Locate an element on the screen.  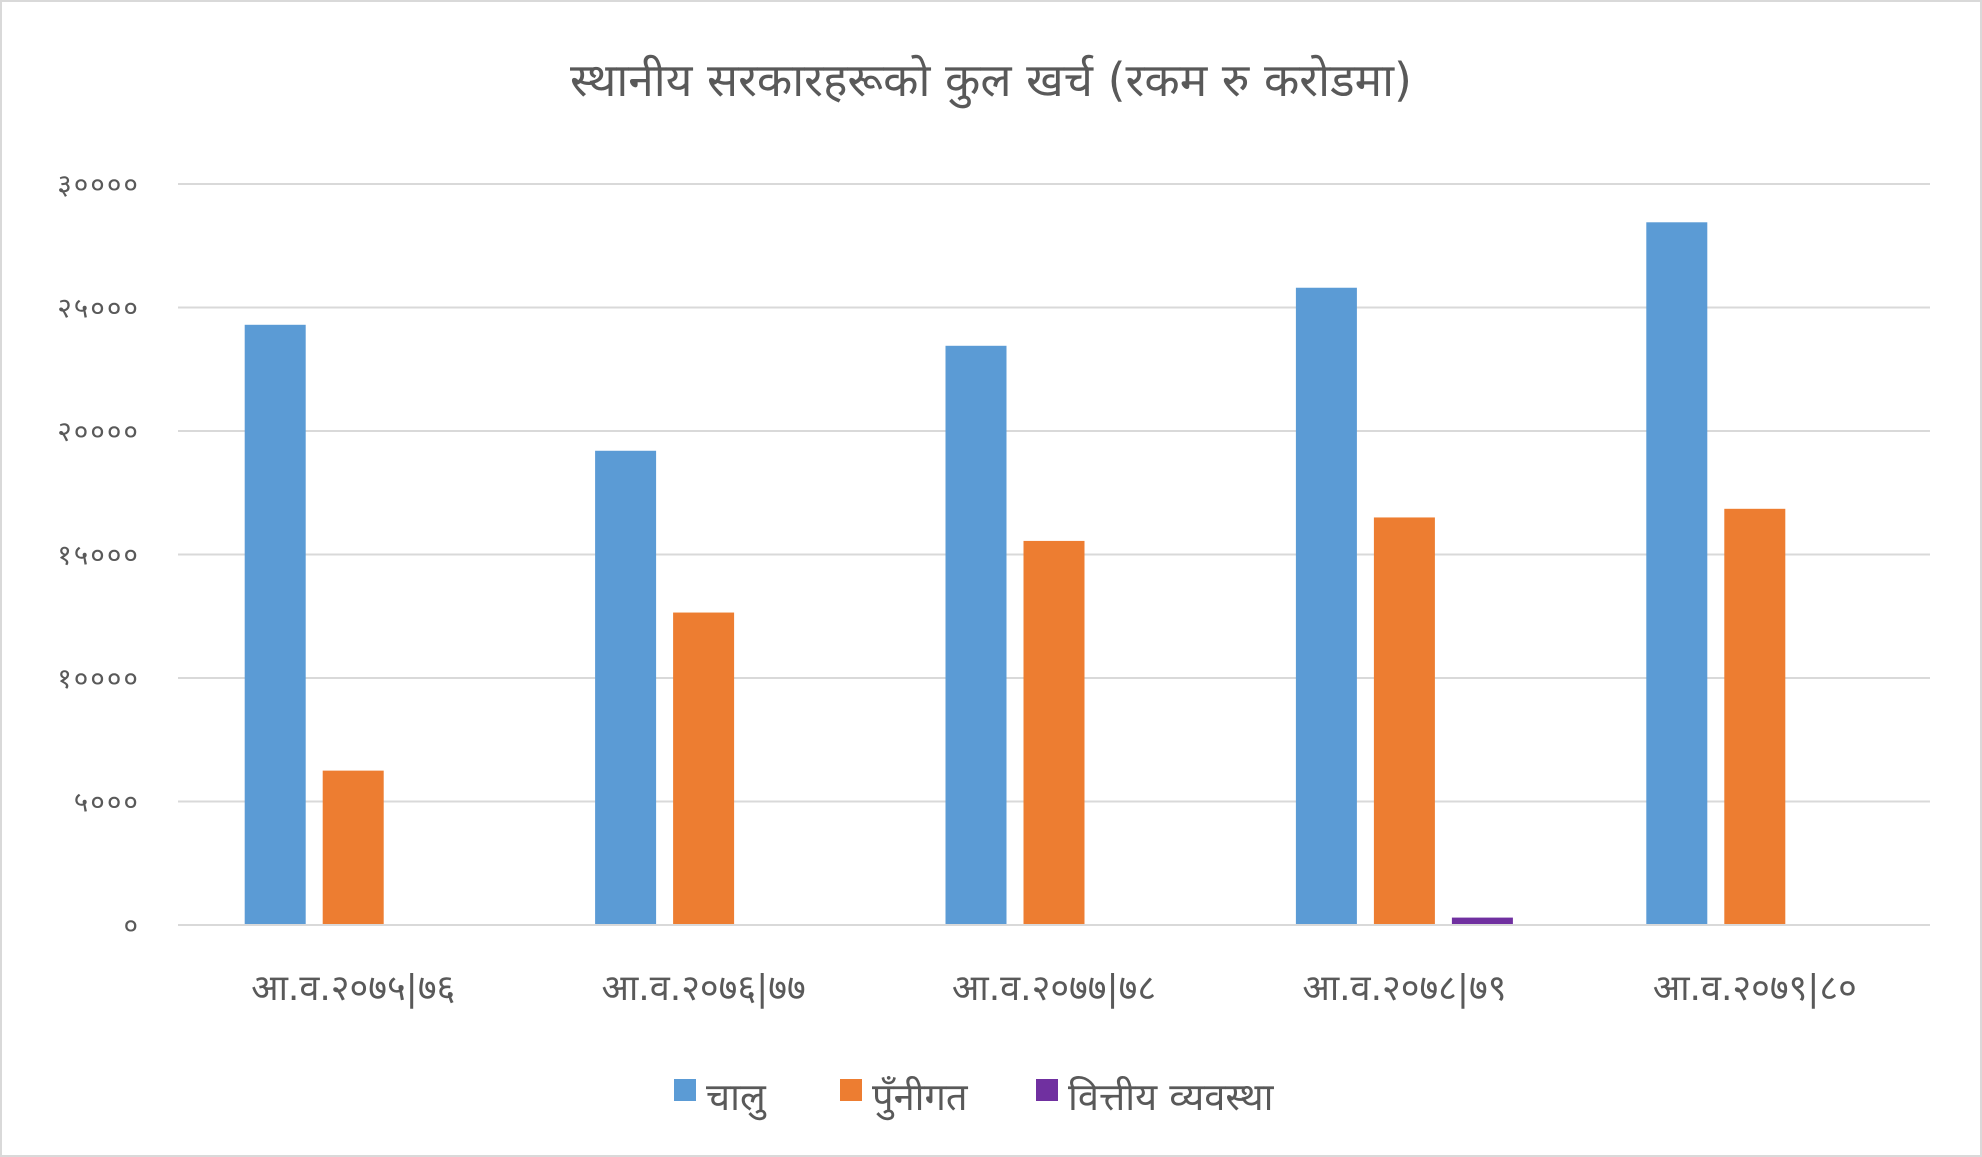
y-axis-tick-labels: ० ५००० १०००० १५००० २०००० २५००० ३०००० is located at coordinates (98, 555).